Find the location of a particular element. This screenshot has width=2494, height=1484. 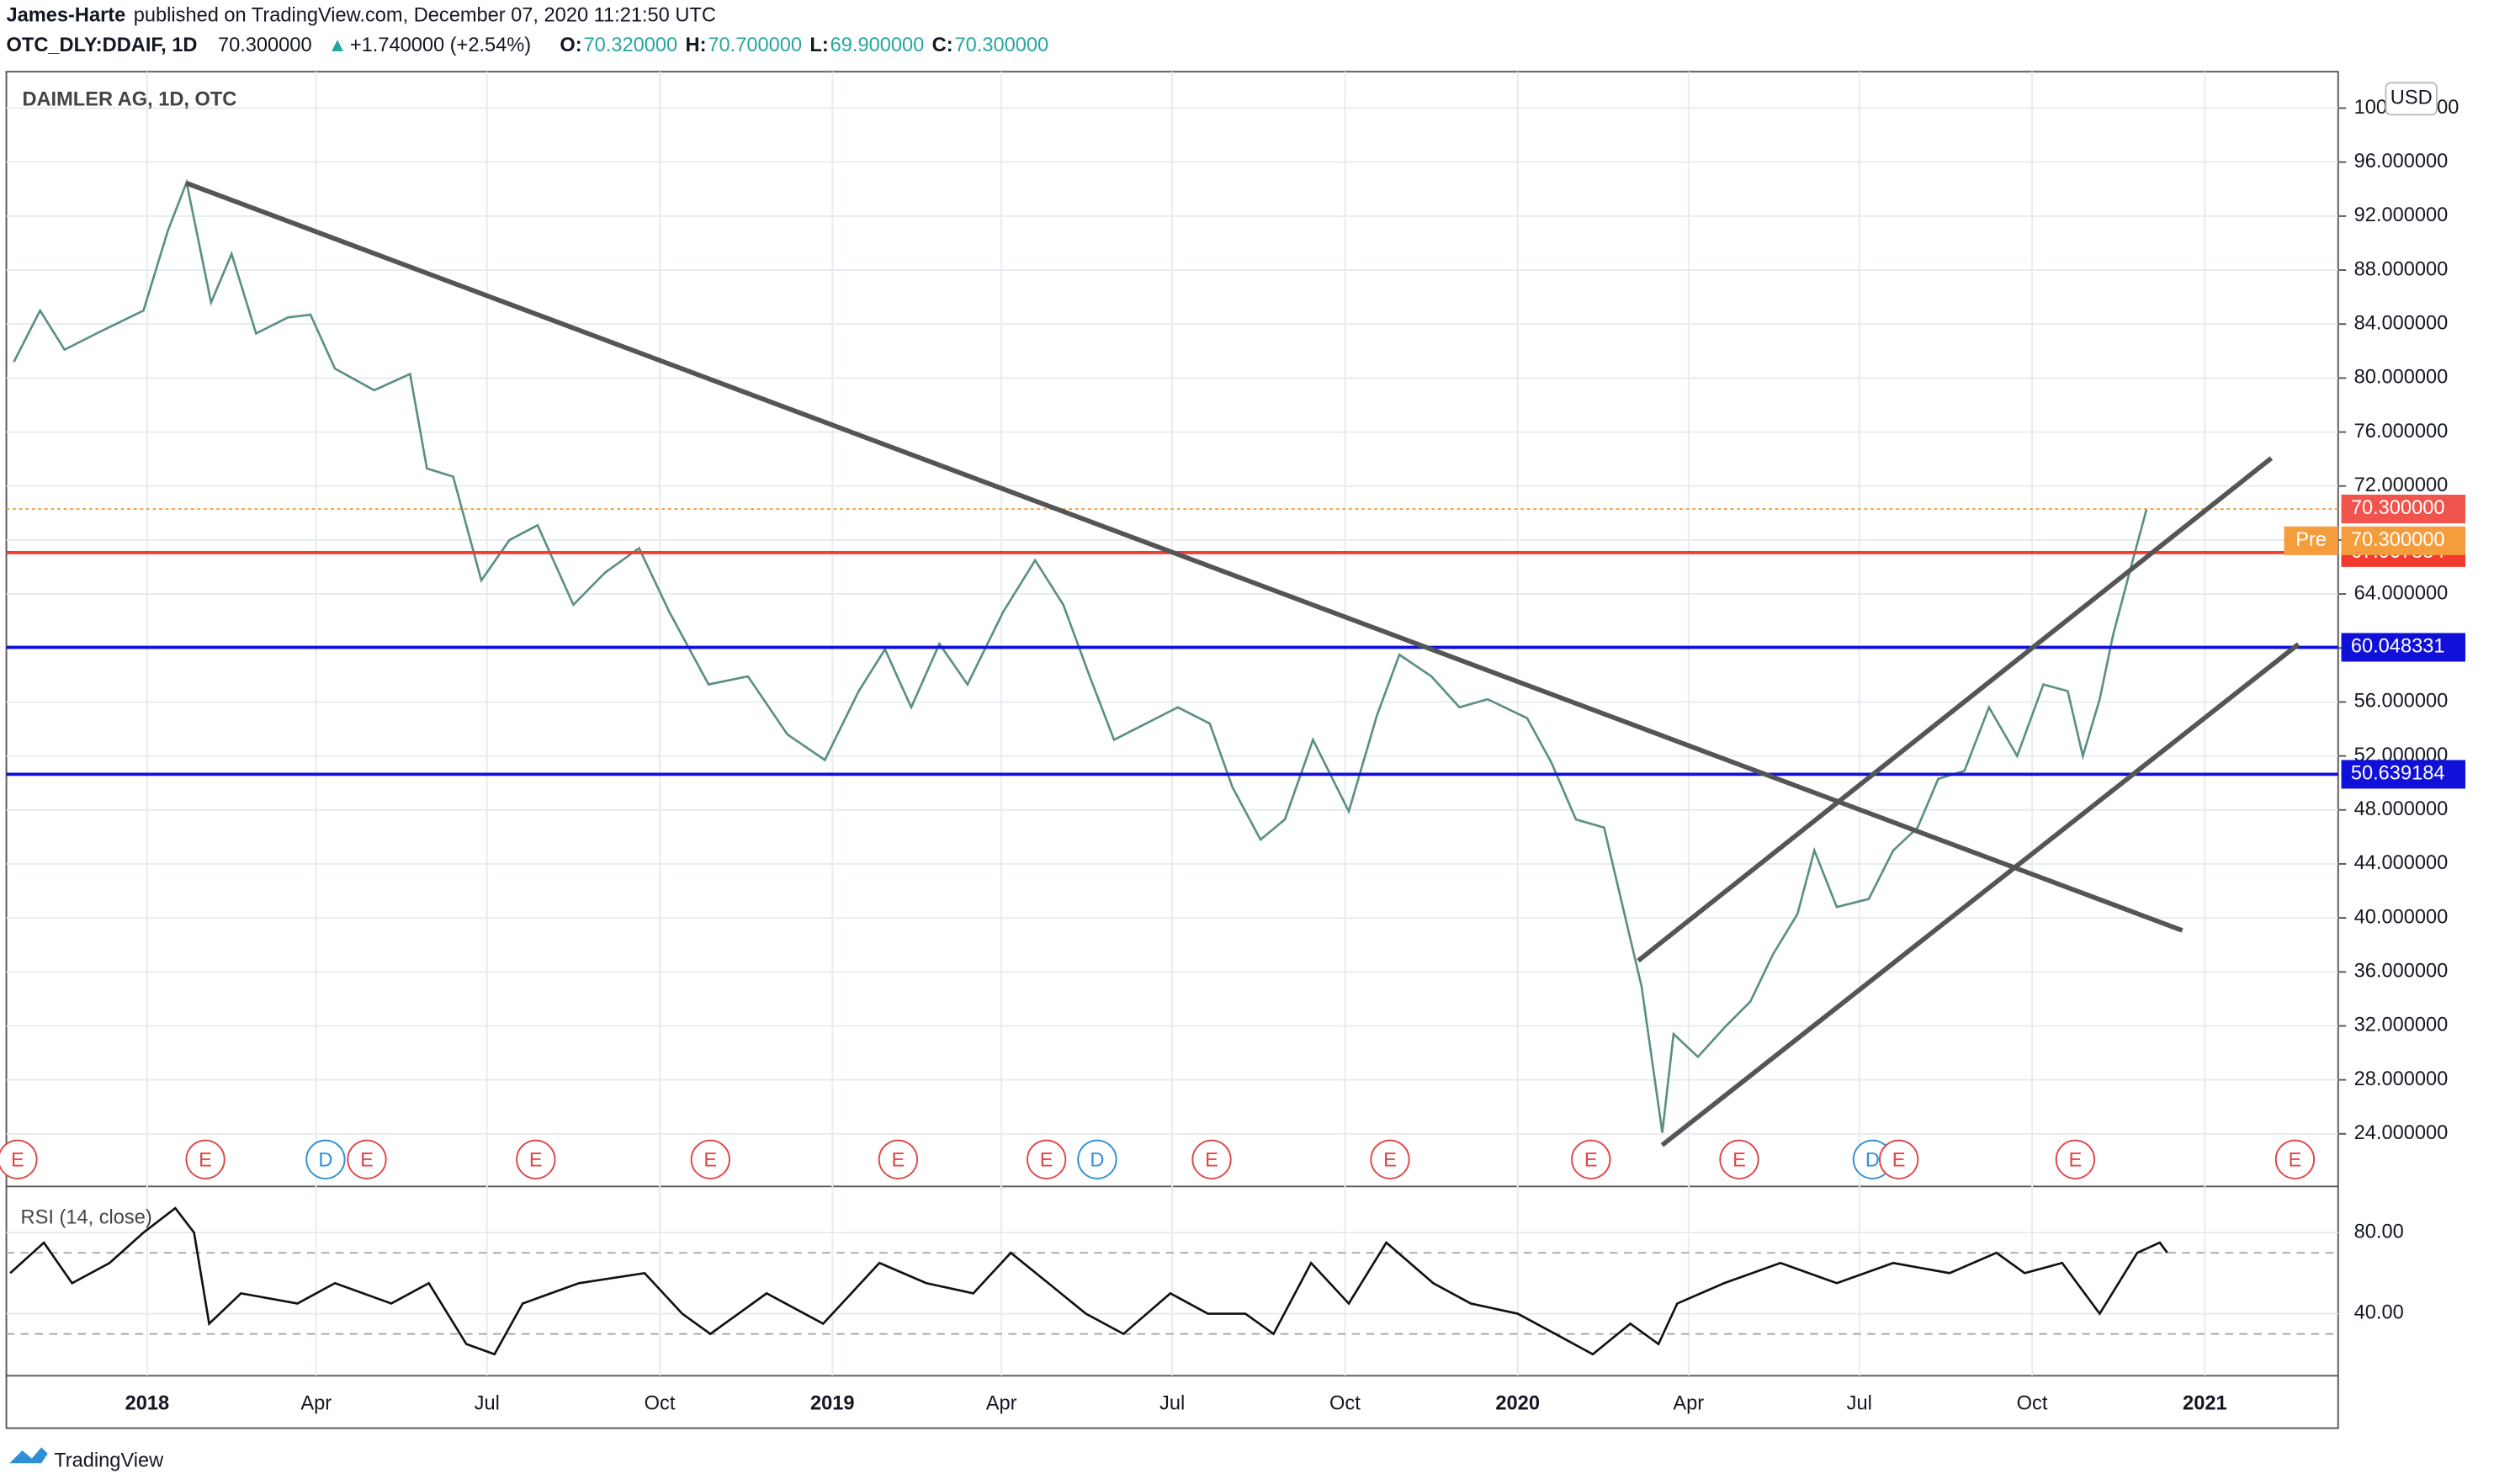

currency-box is located at coordinates (2412, 99).